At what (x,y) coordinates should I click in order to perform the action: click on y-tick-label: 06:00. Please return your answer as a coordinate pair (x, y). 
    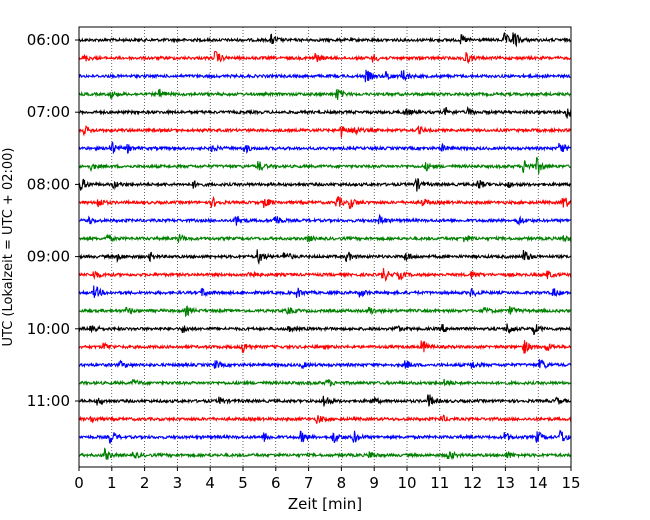
    Looking at the image, I should click on (48, 40).